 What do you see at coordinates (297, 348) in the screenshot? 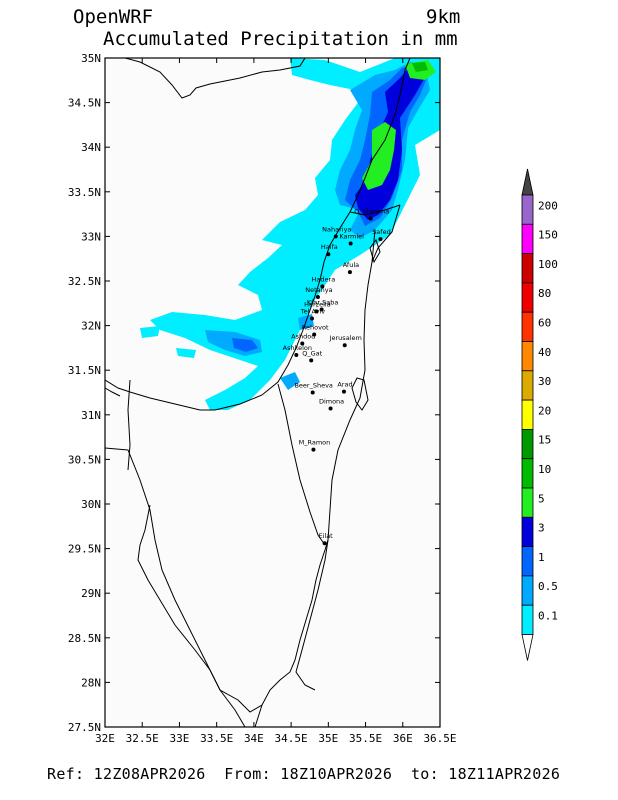
I see `city-label: Ashkelon` at bounding box center [297, 348].